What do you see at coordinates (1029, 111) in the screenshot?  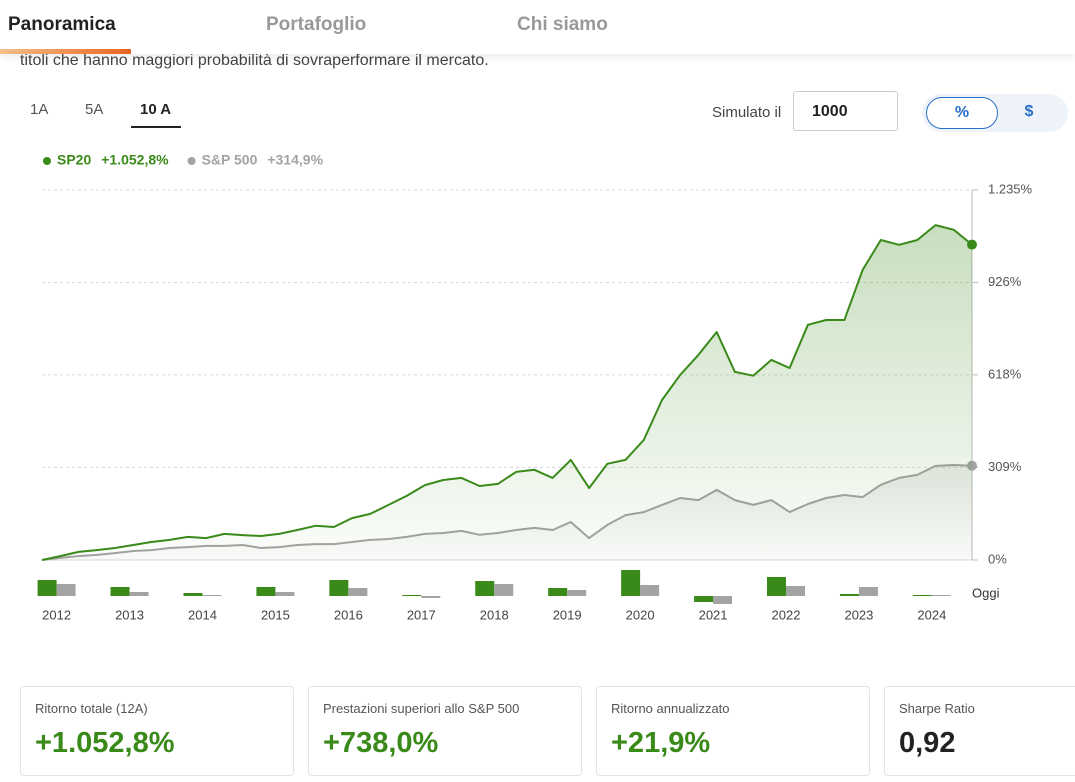 I see `unit-option: $` at bounding box center [1029, 111].